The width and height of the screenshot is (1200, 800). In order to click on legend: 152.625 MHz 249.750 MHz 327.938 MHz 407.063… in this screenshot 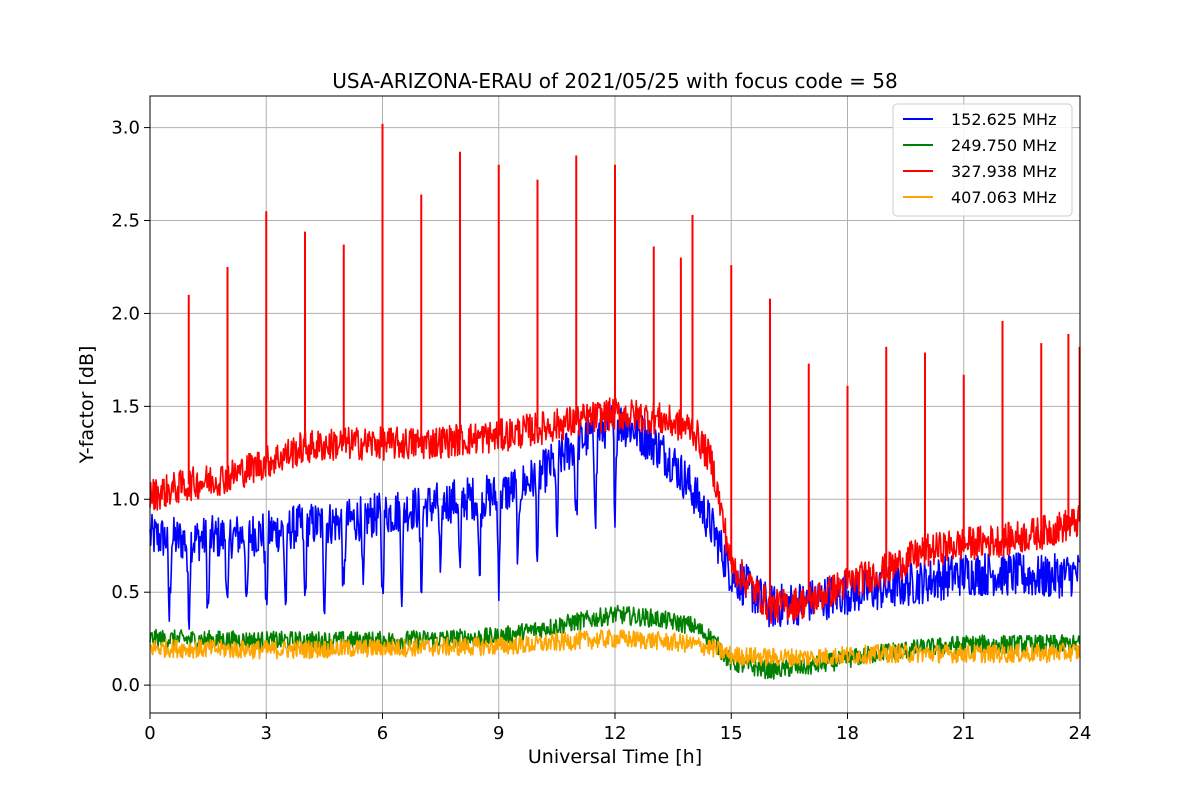, I will do `click(982, 160)`.